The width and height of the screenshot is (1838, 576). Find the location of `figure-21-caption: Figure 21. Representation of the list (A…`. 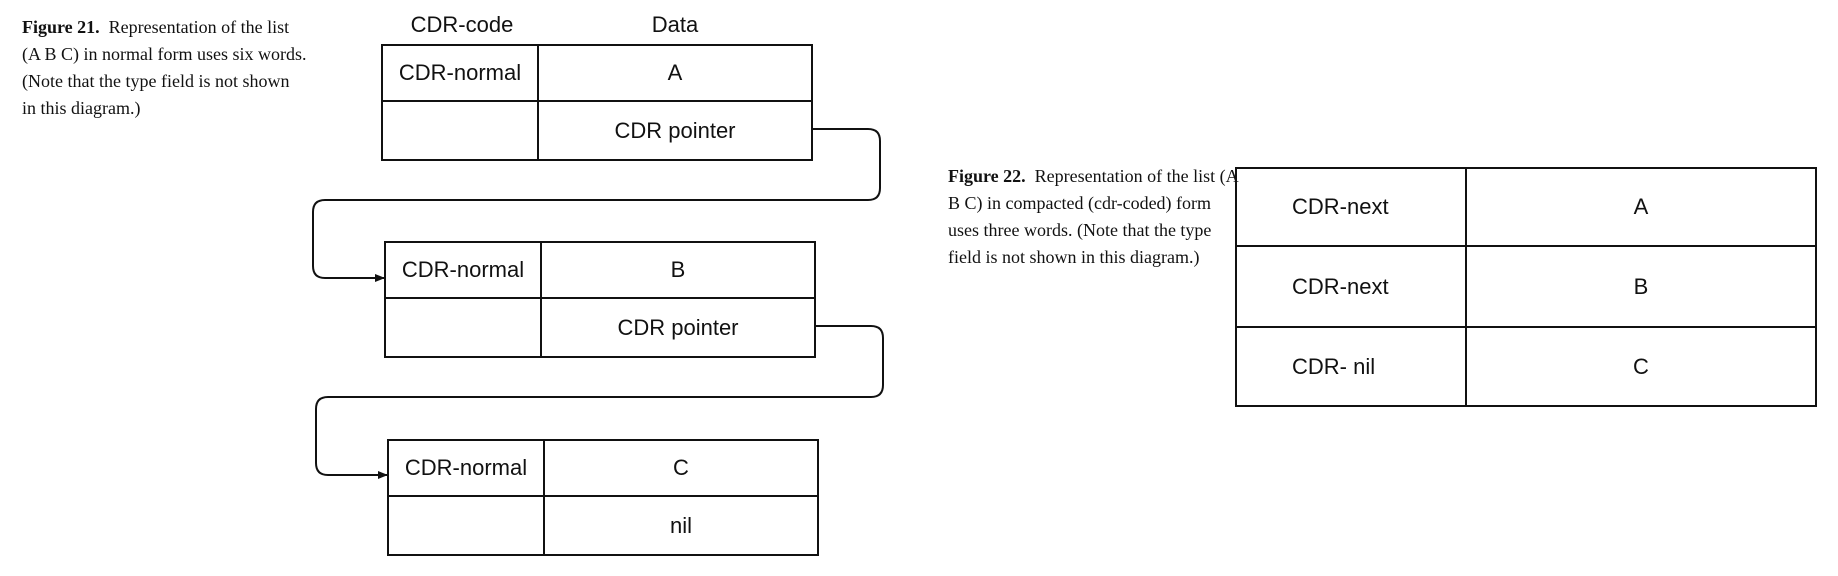

figure-21-caption: Figure 21. Representation of the list (A… is located at coordinates (164, 68).